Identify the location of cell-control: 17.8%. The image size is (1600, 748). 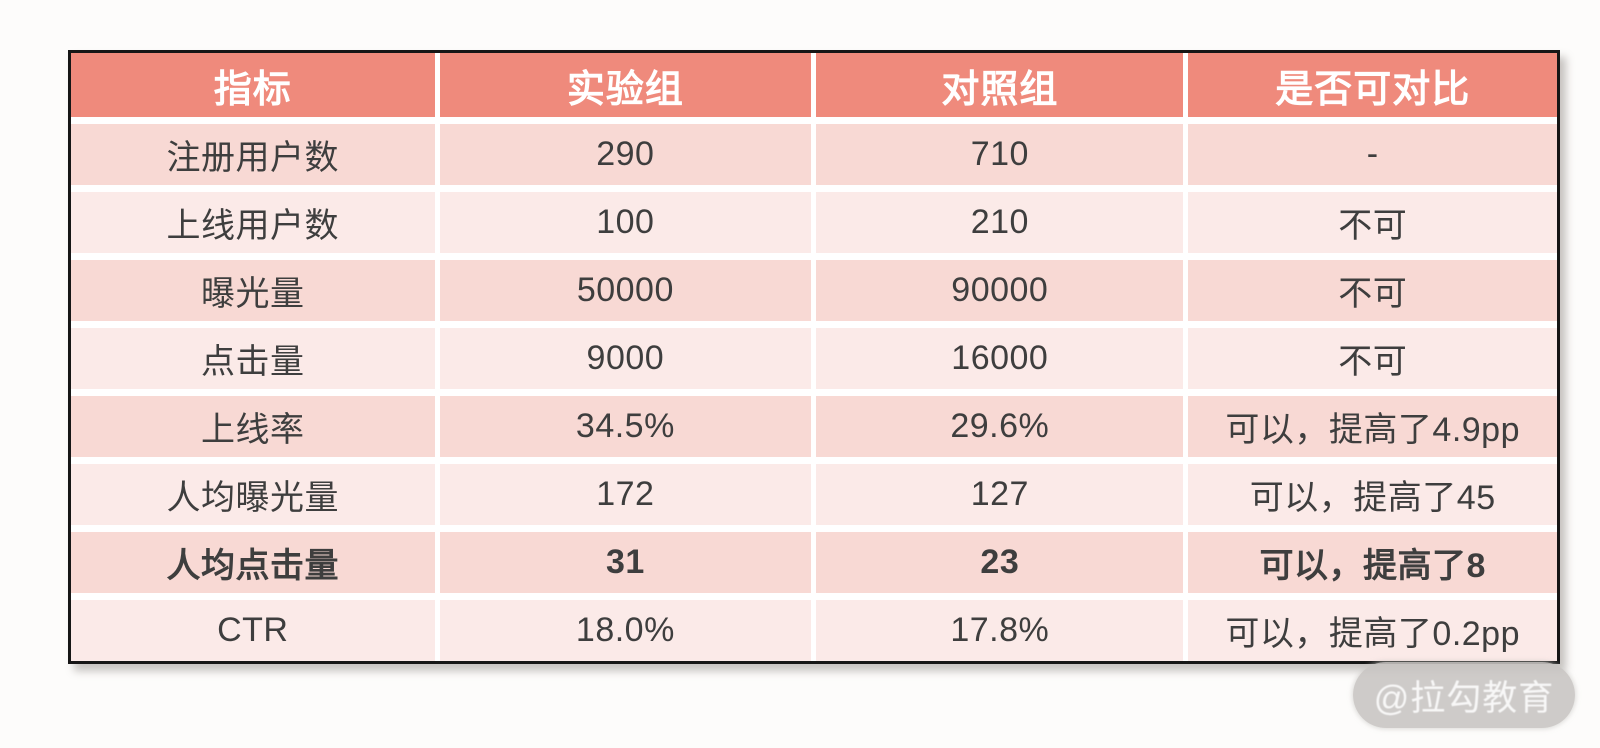
(1002, 630).